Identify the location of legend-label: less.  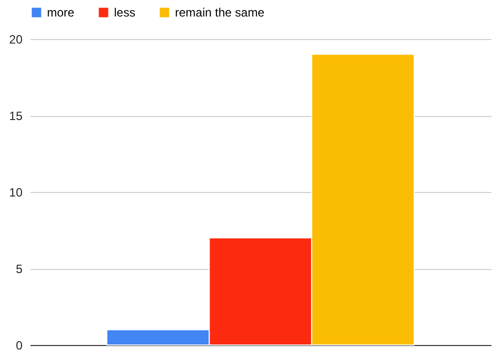
(125, 13).